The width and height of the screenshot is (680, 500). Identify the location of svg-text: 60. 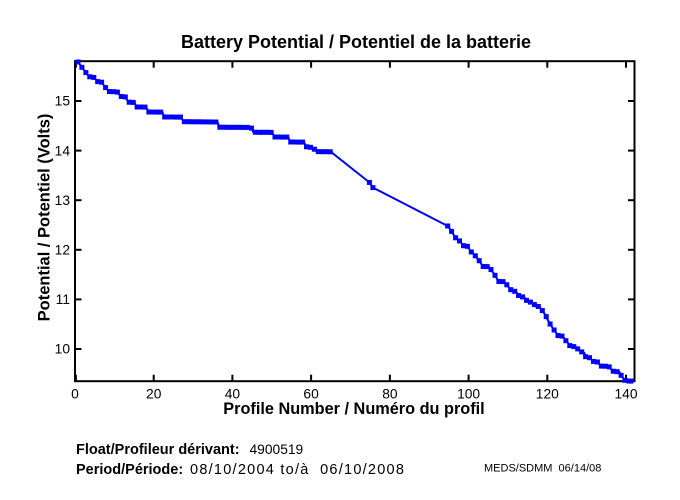
(311, 394).